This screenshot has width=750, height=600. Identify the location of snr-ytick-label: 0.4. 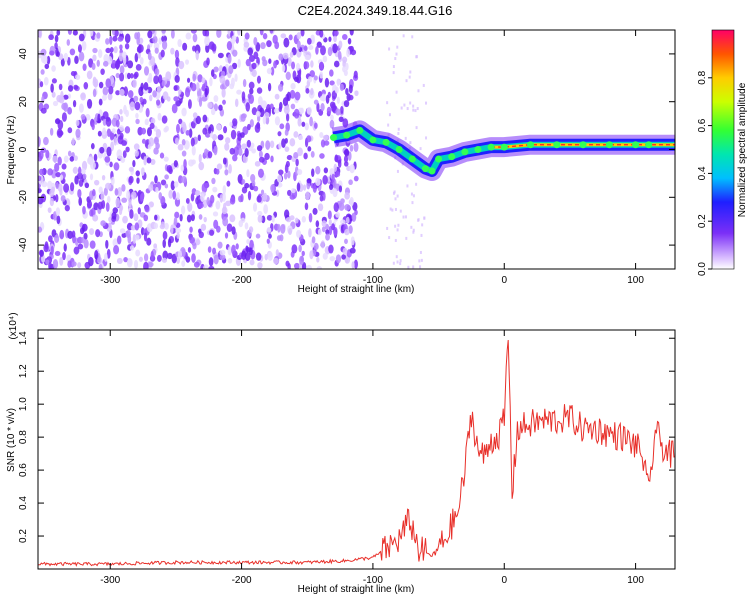
(23, 503).